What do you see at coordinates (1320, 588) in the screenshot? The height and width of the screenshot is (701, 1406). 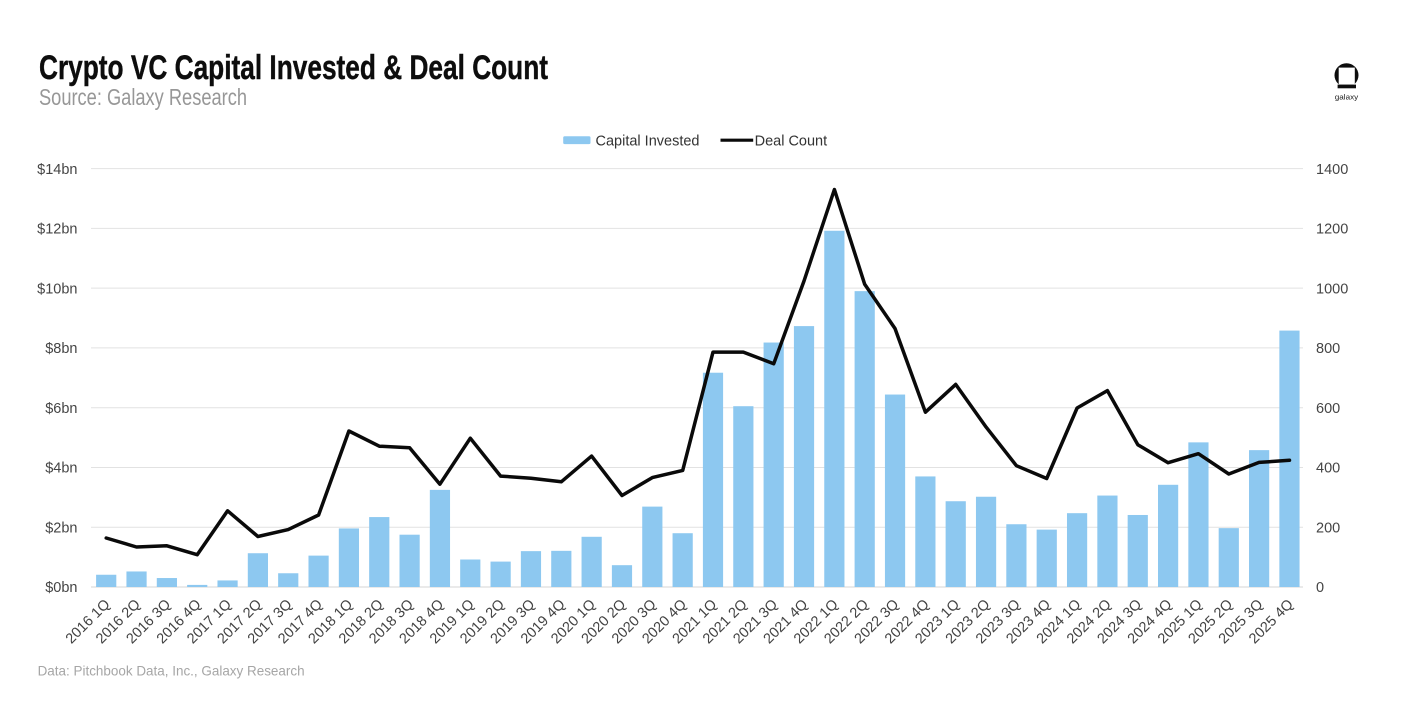 I see `svg-text: 0` at bounding box center [1320, 588].